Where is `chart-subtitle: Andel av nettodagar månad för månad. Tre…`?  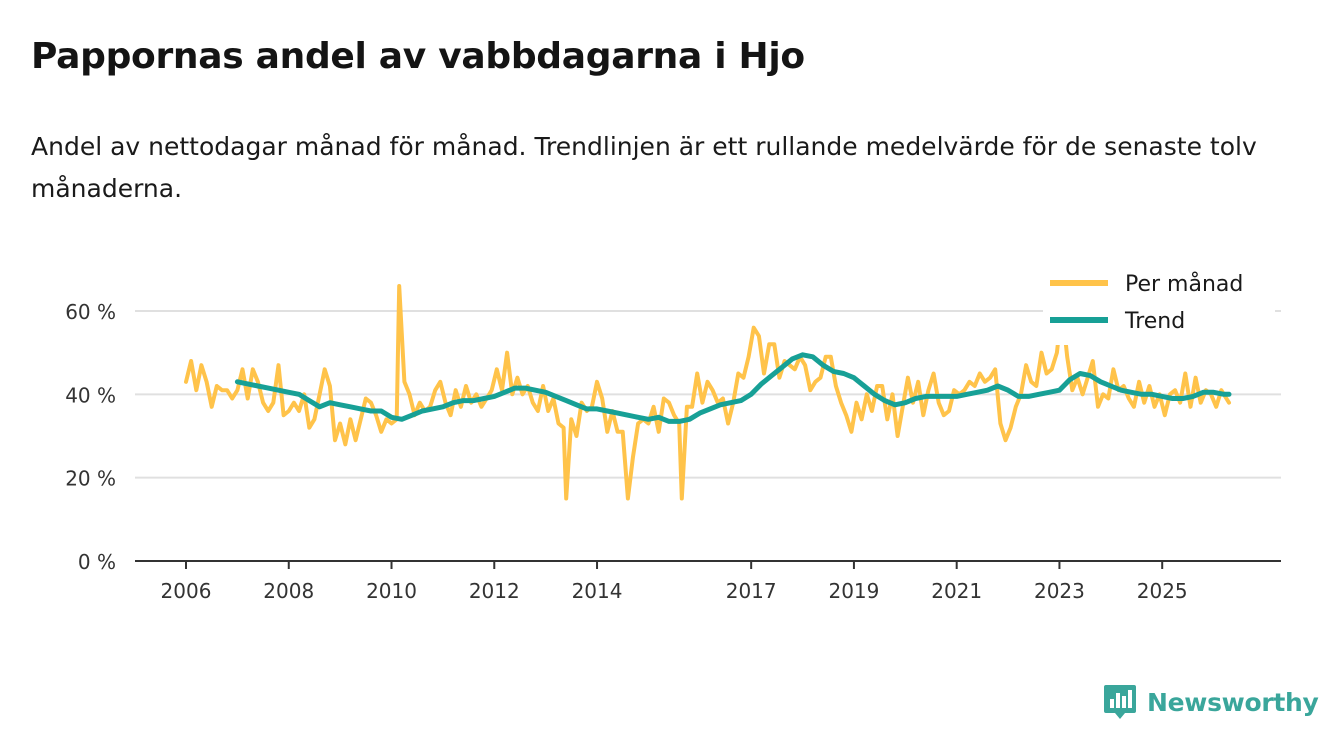 chart-subtitle: Andel av nettodagar månad för månad. Tre… is located at coordinates (644, 167).